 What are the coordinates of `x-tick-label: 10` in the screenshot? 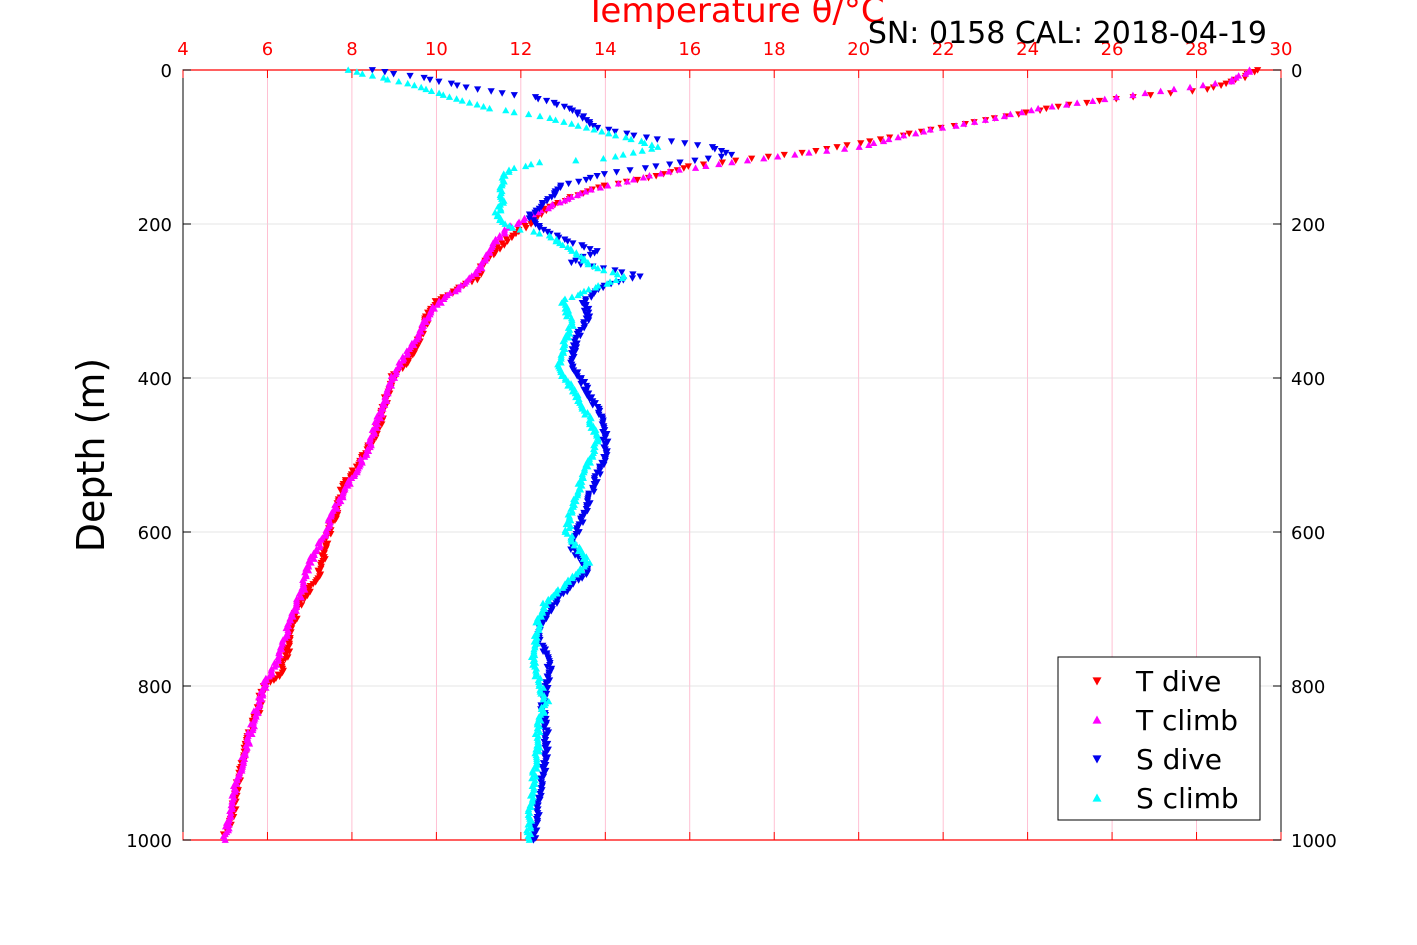 It's located at (436, 49).